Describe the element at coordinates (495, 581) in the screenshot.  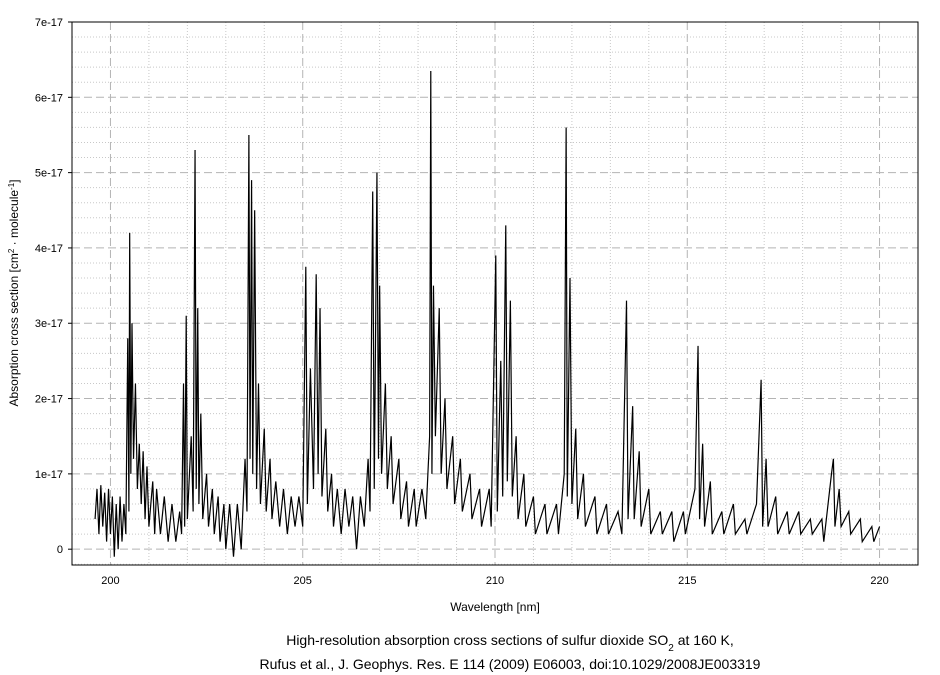
I see `x-tick-label: 210` at that location.